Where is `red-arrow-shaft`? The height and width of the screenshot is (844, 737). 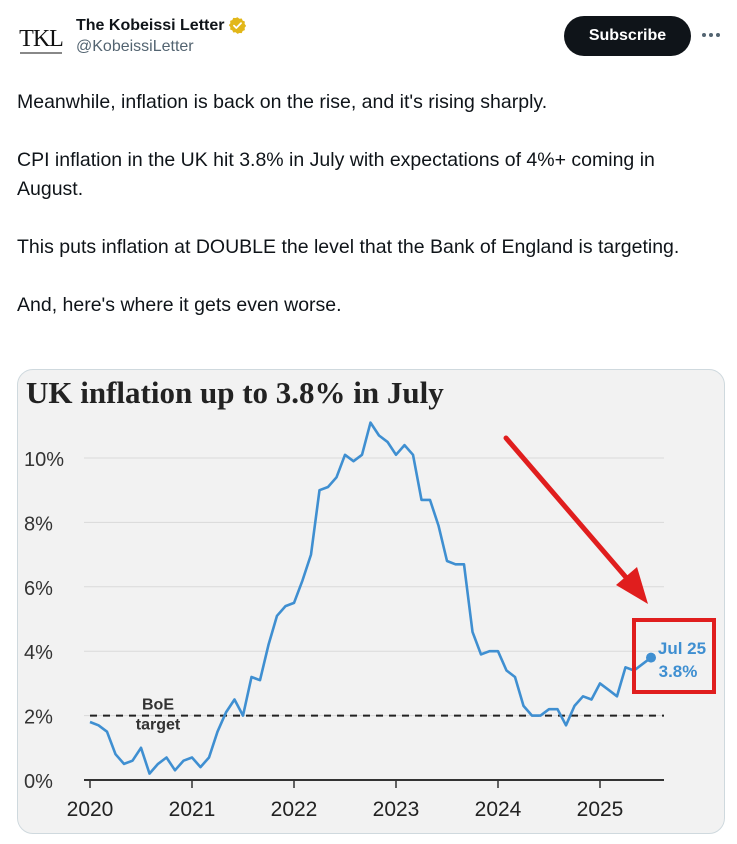 red-arrow-shaft is located at coordinates (568, 510).